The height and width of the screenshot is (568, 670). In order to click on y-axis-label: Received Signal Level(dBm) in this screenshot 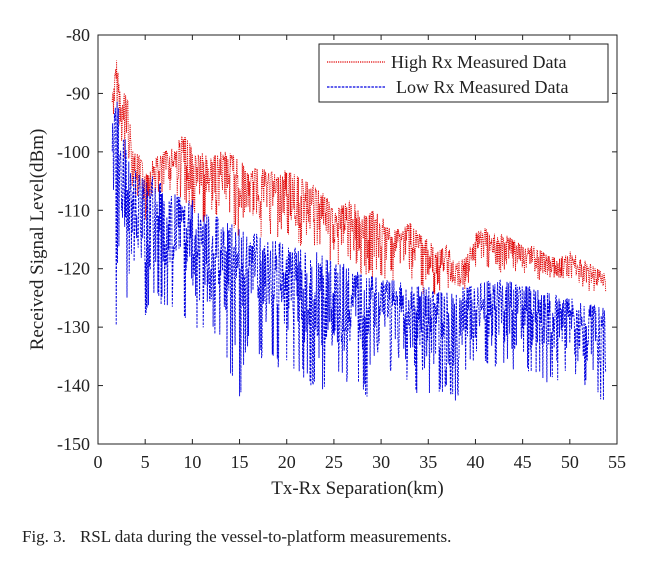, I will do `click(37, 240)`.